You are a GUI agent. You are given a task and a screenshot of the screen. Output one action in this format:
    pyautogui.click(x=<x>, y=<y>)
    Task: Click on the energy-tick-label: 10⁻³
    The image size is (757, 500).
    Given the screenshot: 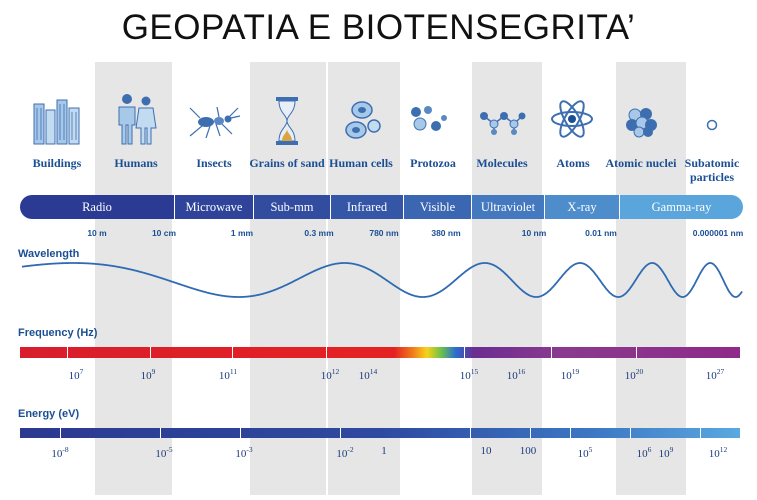 What is the action you would take?
    pyautogui.click(x=243, y=452)
    